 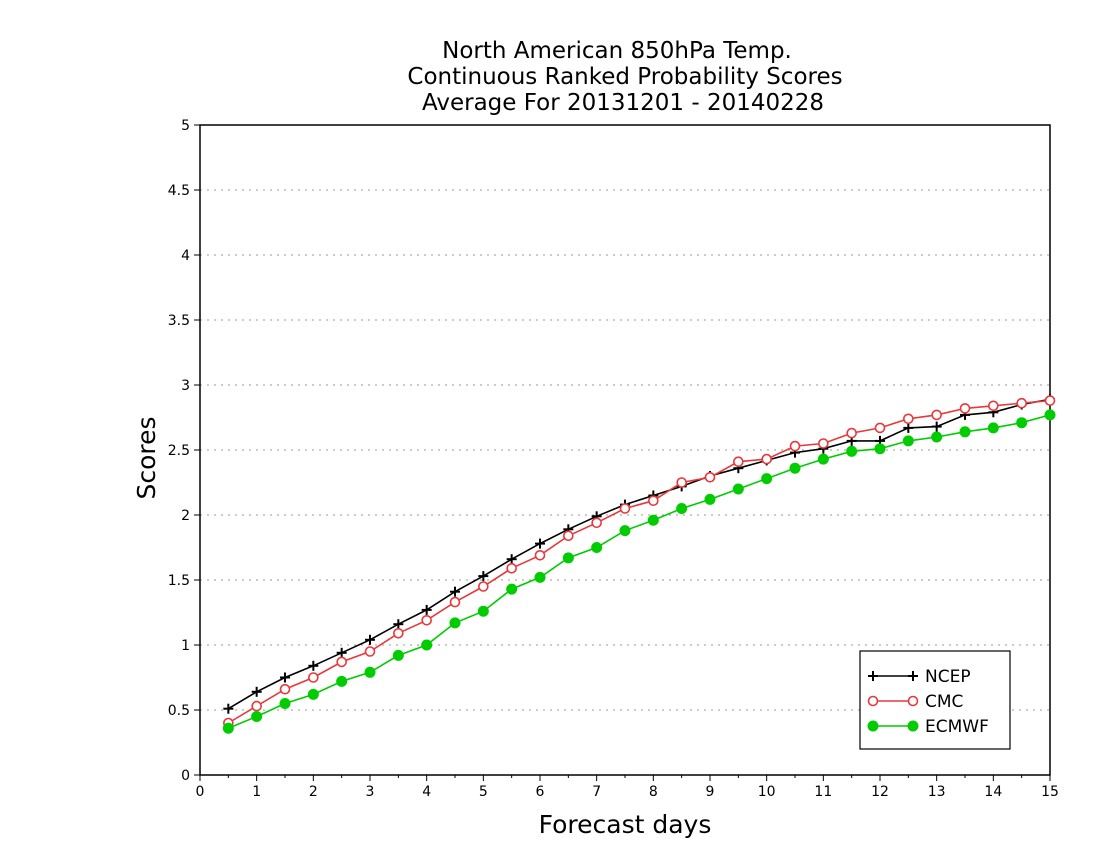 I want to click on y-tick-label: 1, so click(x=185, y=646).